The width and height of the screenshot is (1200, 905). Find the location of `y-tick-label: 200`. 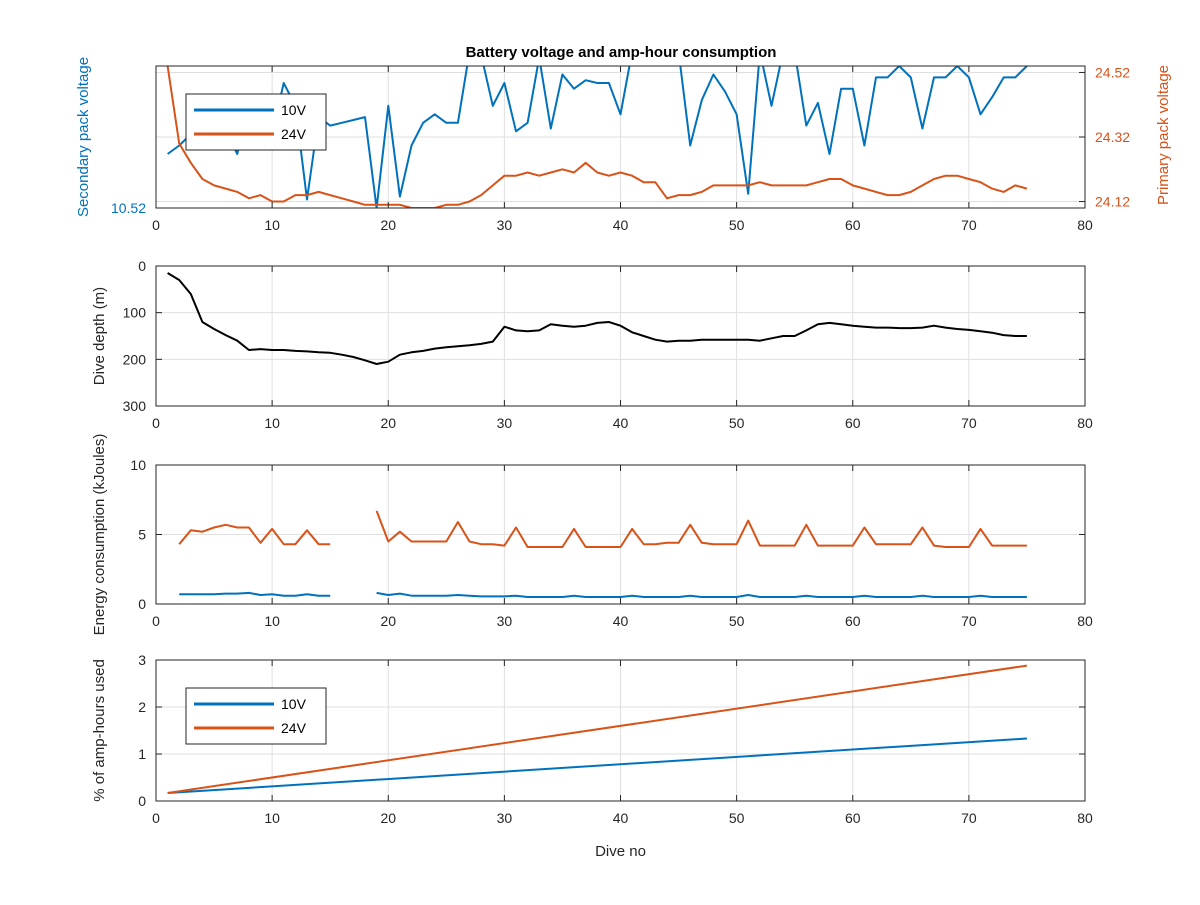

y-tick-label: 200 is located at coordinates (135, 359).